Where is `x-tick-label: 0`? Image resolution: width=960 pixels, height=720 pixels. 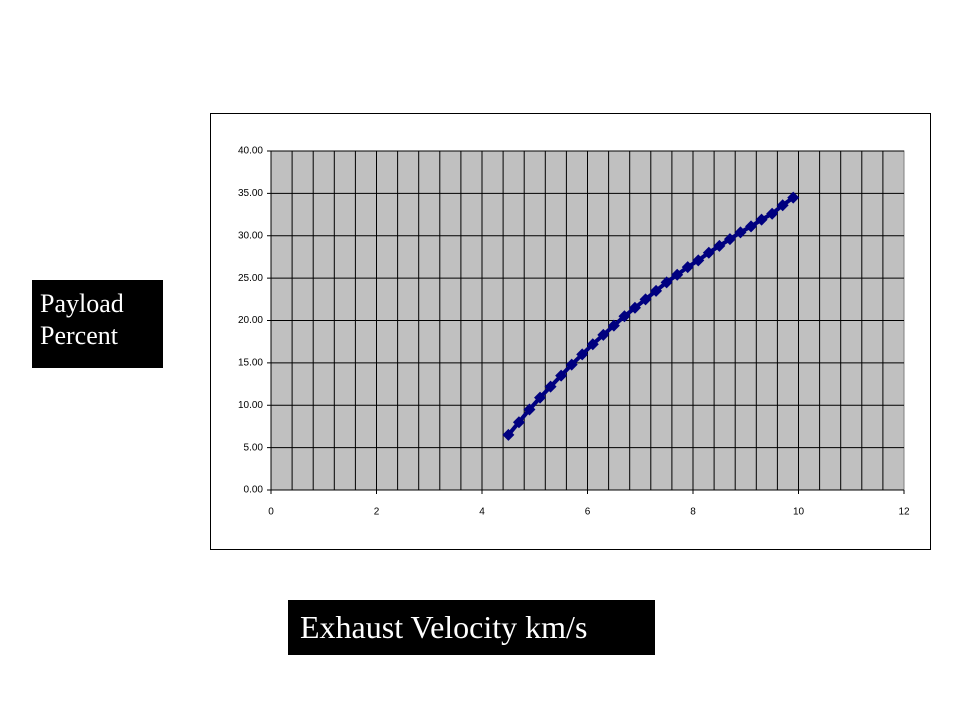
x-tick-label: 0 is located at coordinates (271, 512).